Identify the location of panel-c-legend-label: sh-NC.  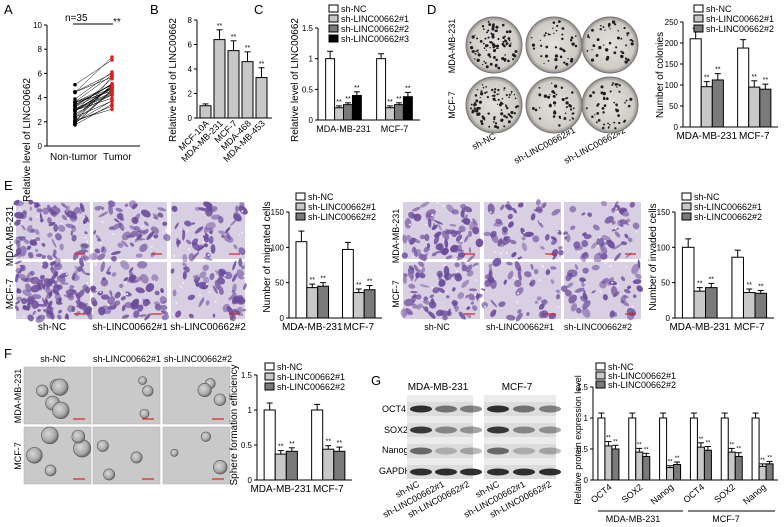
(354, 9).